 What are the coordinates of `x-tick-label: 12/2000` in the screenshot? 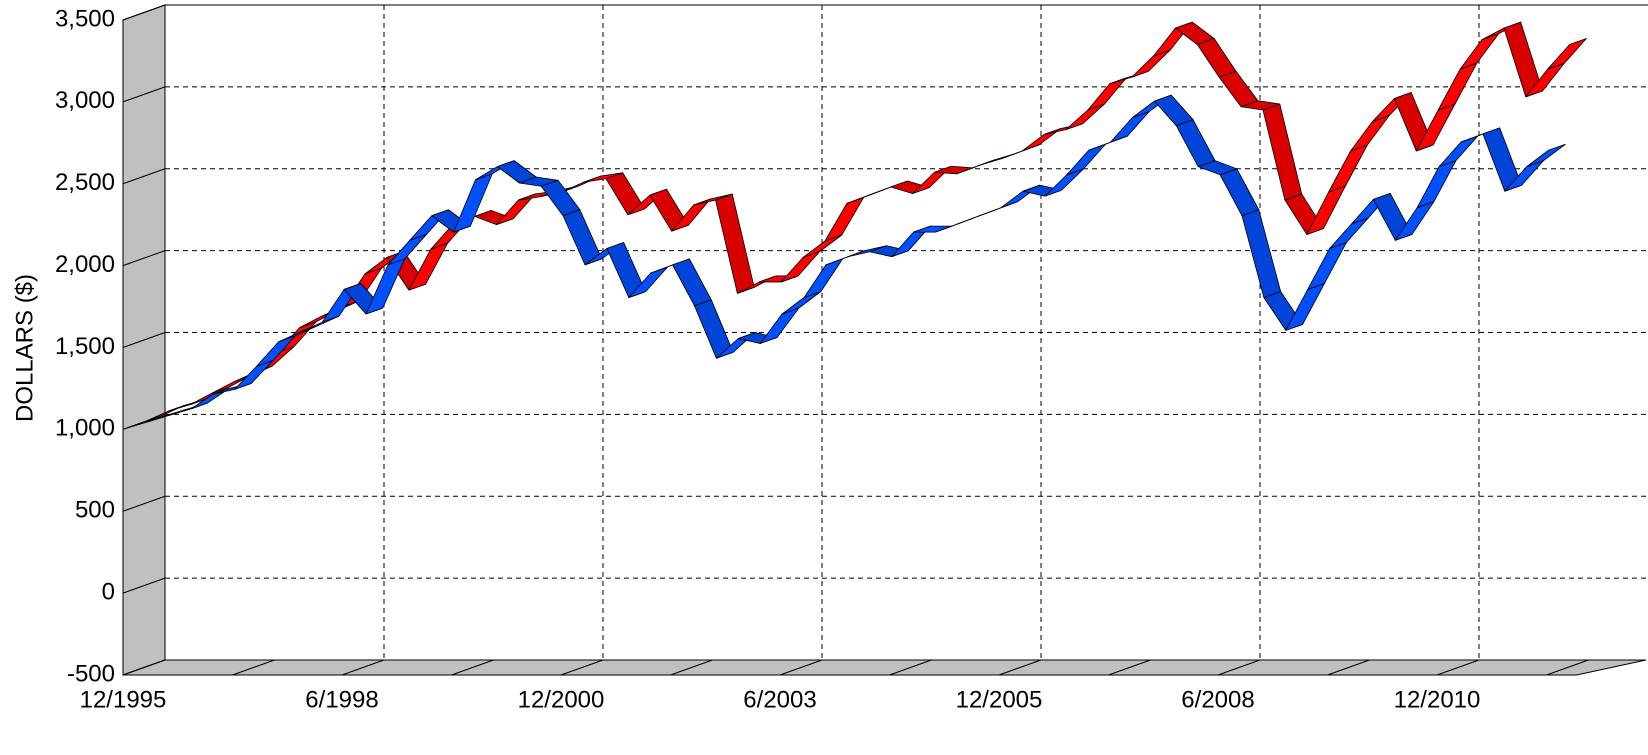 It's located at (561, 699).